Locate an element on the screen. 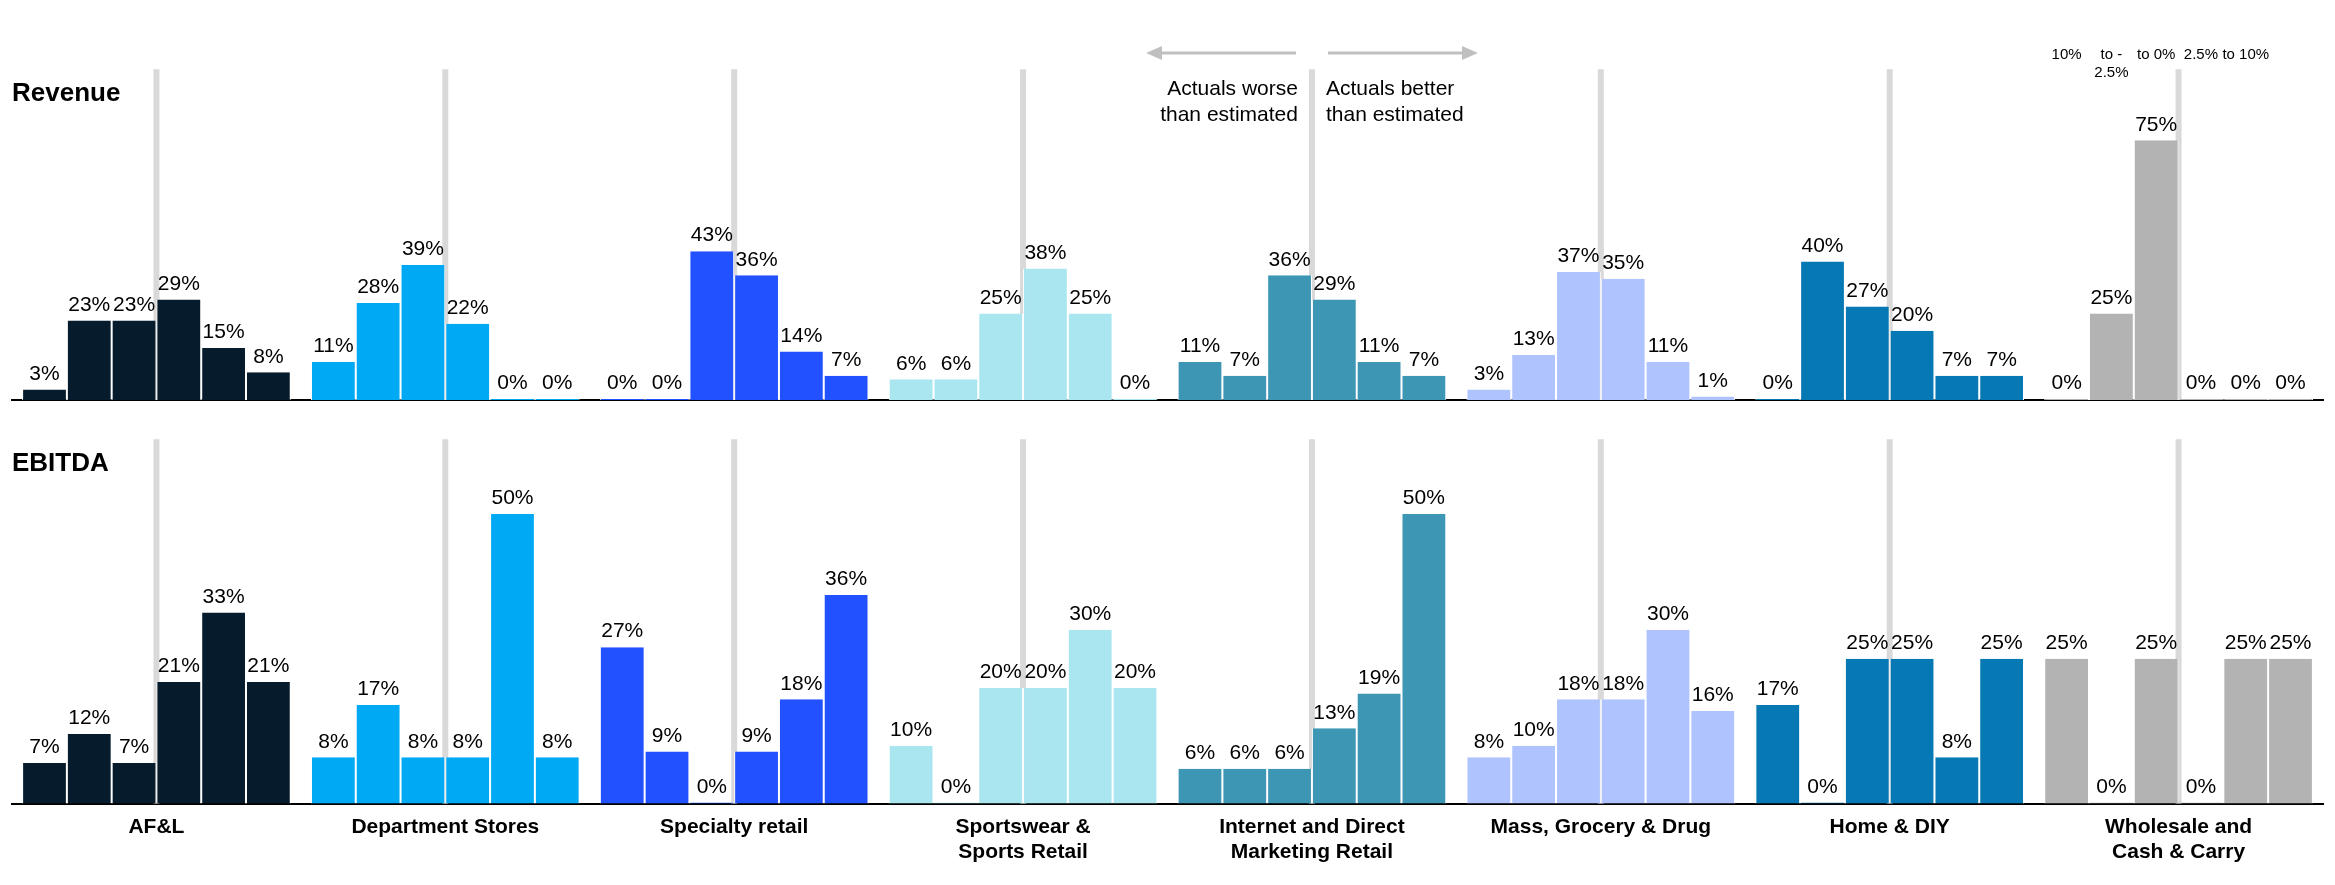 The width and height of the screenshot is (2335, 885). text: 10% is located at coordinates (2066, 53).